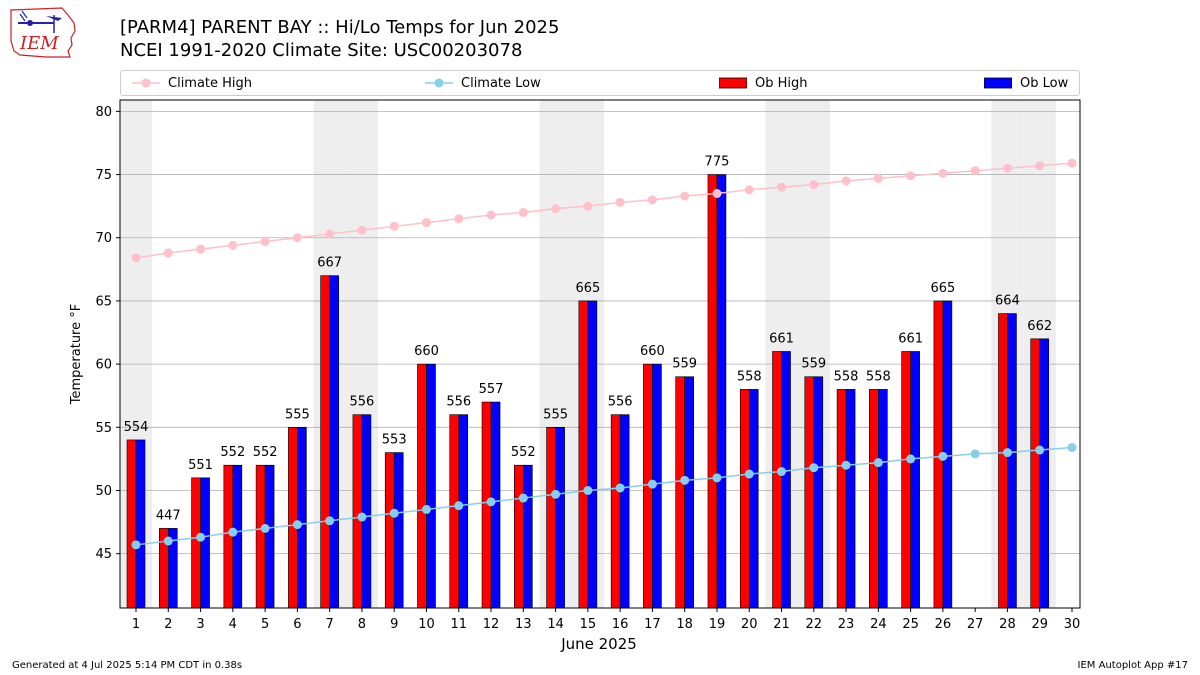  Describe the element at coordinates (146, 83) in the screenshot. I see `legend-marker-climate-high` at that location.